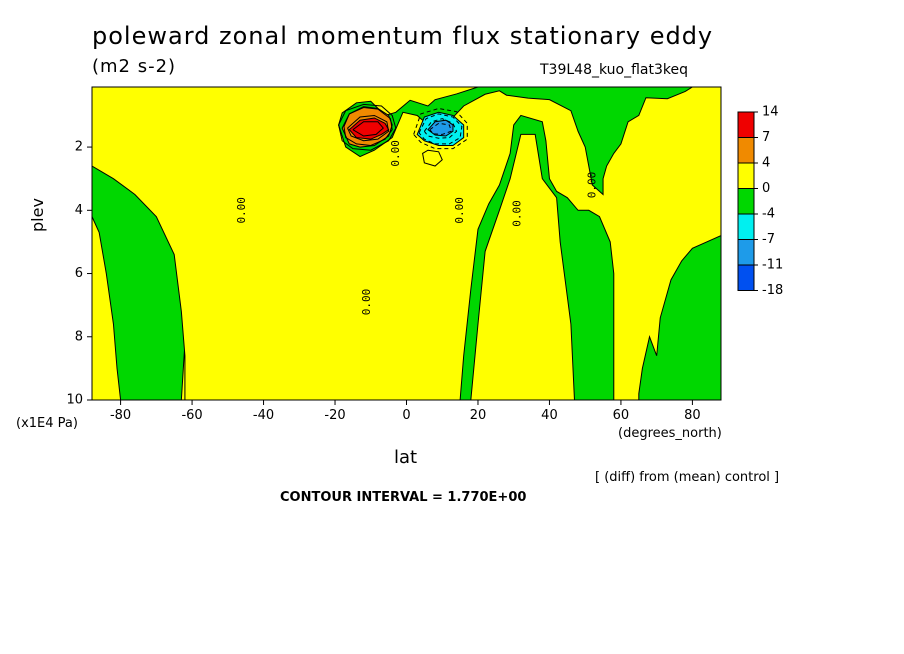  Describe the element at coordinates (79, 273) in the screenshot. I see `y-tick-label: 6` at that location.